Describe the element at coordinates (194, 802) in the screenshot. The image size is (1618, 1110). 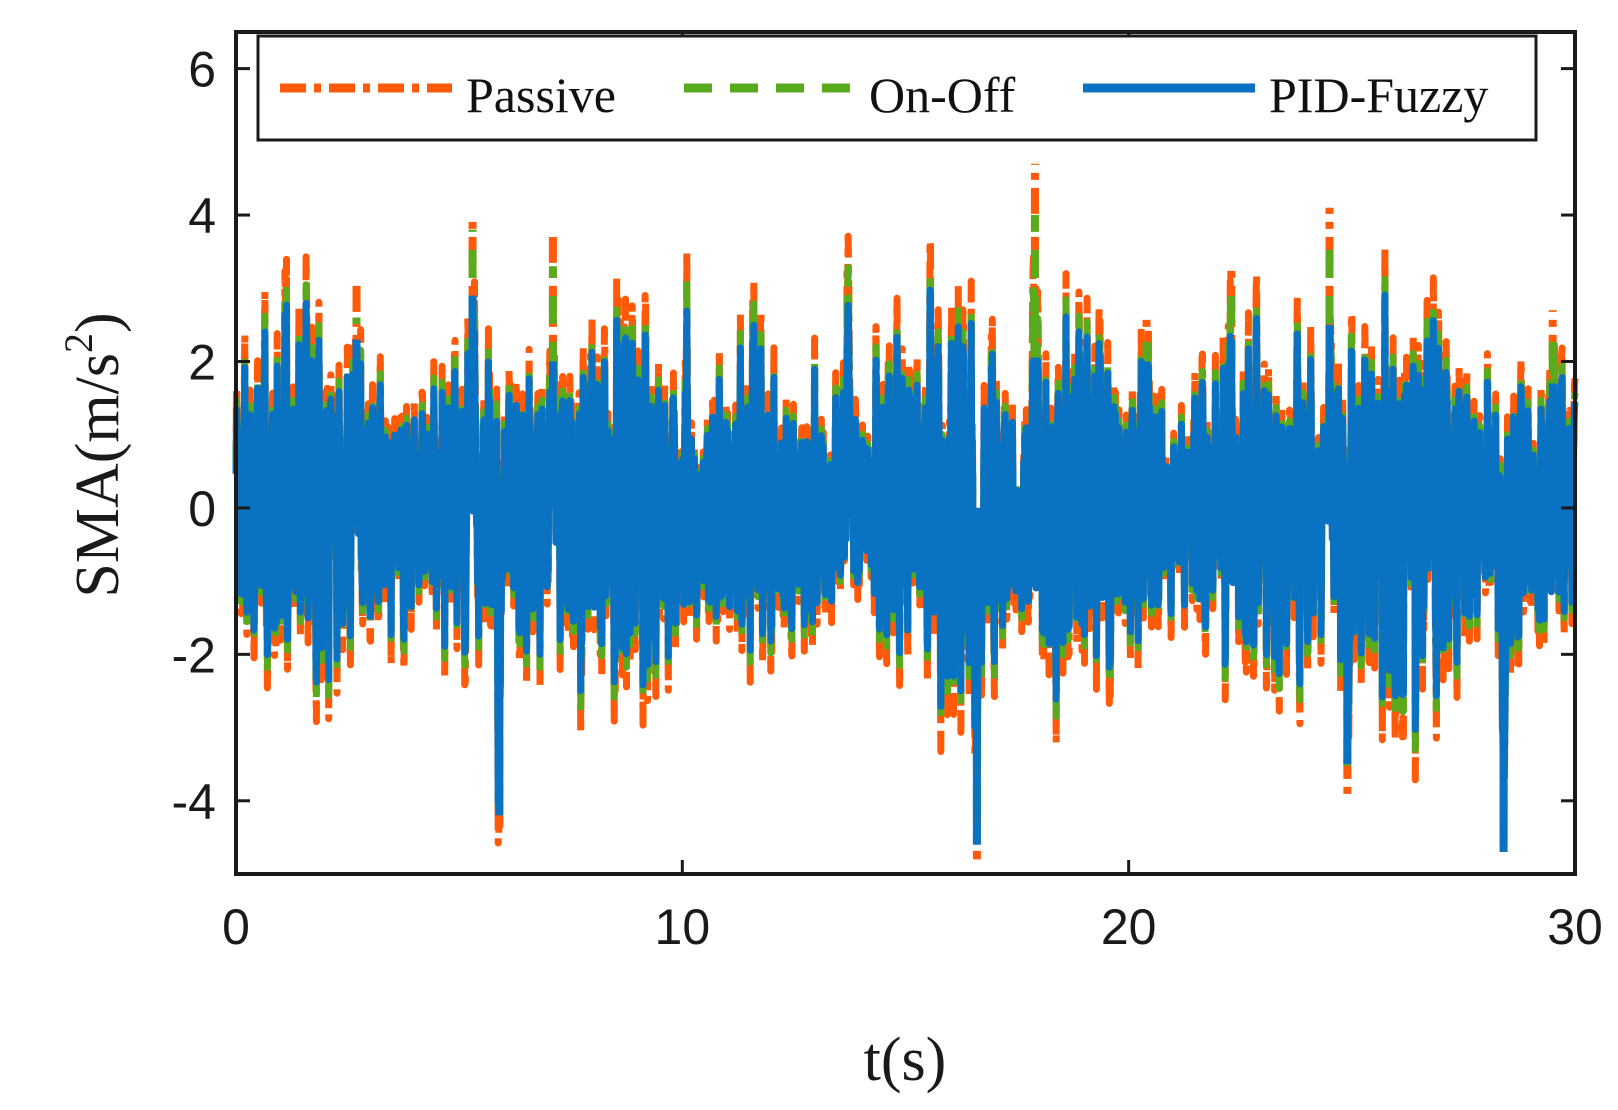
I see `y-tick-label: -4` at that location.